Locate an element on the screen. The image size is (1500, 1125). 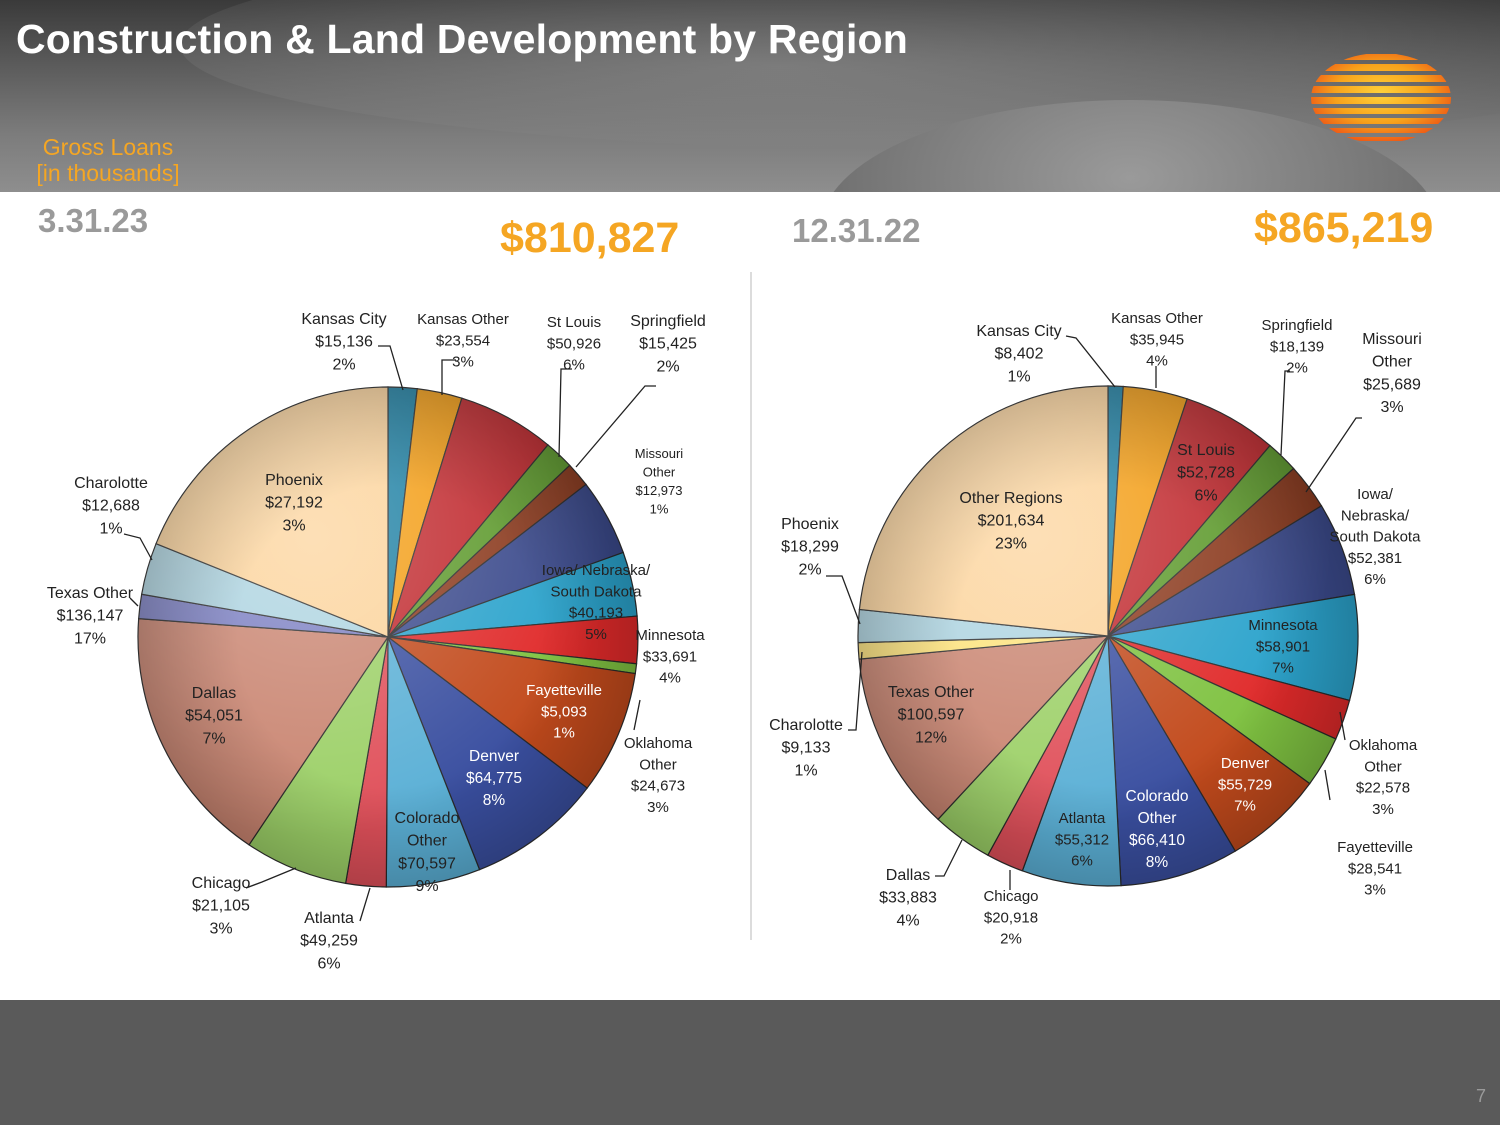
slice-label: Kansas City $15,136 2% is located at coordinates (343, 342).